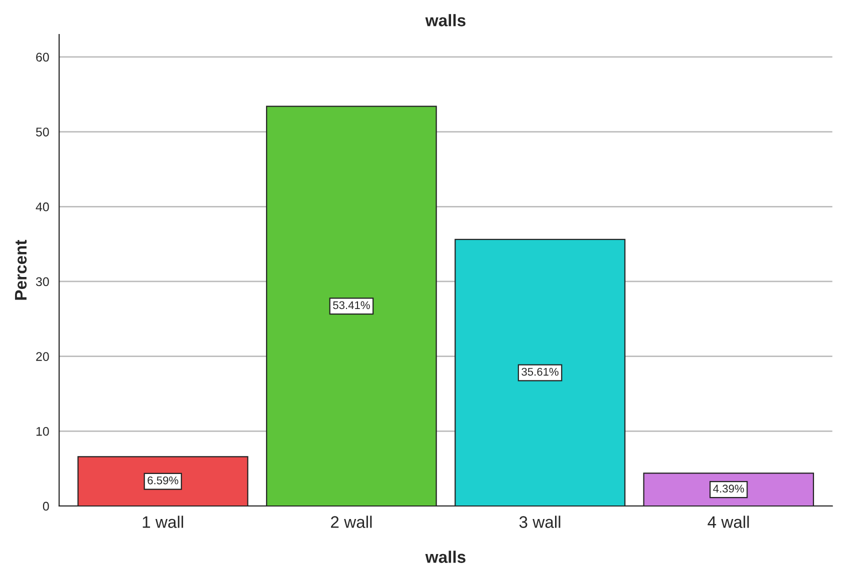 The height and width of the screenshot is (575, 845). I want to click on x-tick-label: 1 wall, so click(163, 522).